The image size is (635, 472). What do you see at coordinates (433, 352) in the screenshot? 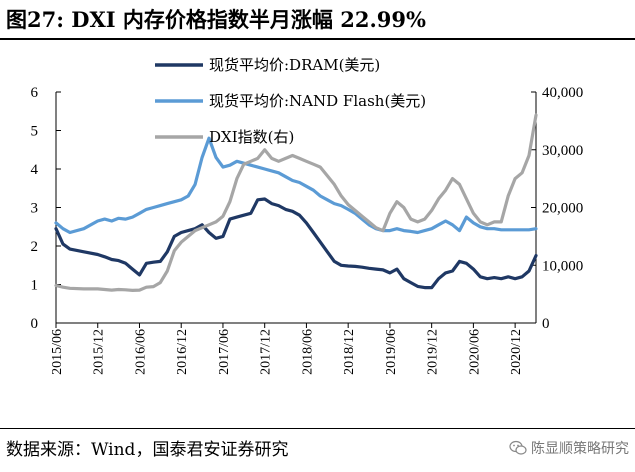
I see `x-tick-label: 2019/12` at bounding box center [433, 352].